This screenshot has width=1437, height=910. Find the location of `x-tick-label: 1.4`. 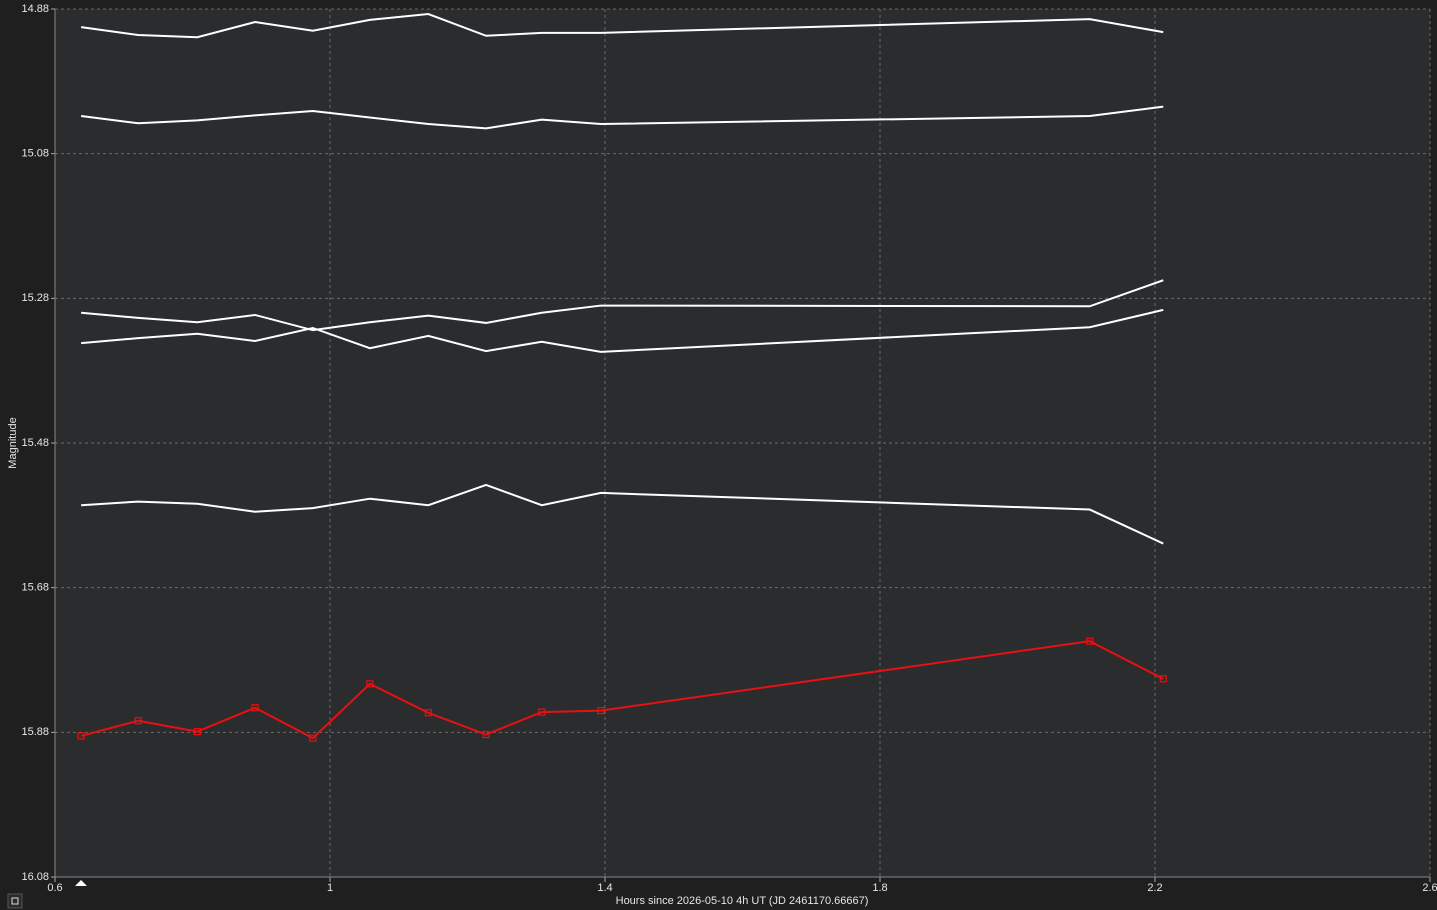

x-tick-label: 1.4 is located at coordinates (604, 888).